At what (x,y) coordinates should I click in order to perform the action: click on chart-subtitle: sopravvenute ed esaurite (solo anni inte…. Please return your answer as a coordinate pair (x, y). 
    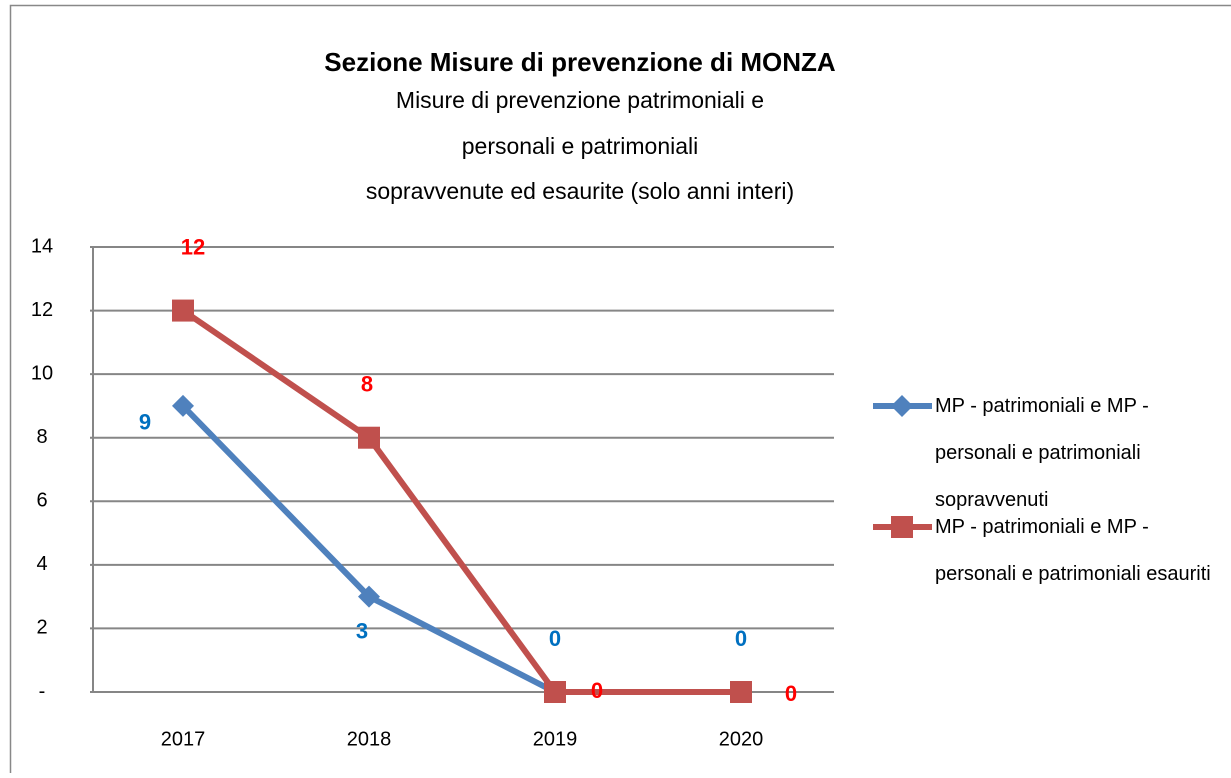
    Looking at the image, I should click on (580, 191).